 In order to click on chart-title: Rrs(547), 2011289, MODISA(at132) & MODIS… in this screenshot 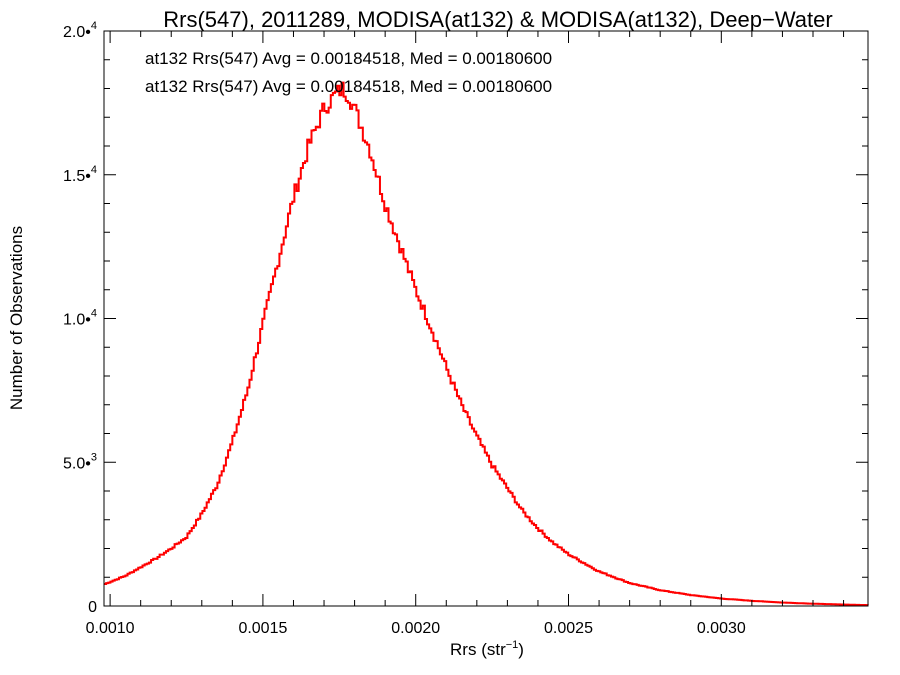, I will do `click(497, 19)`.